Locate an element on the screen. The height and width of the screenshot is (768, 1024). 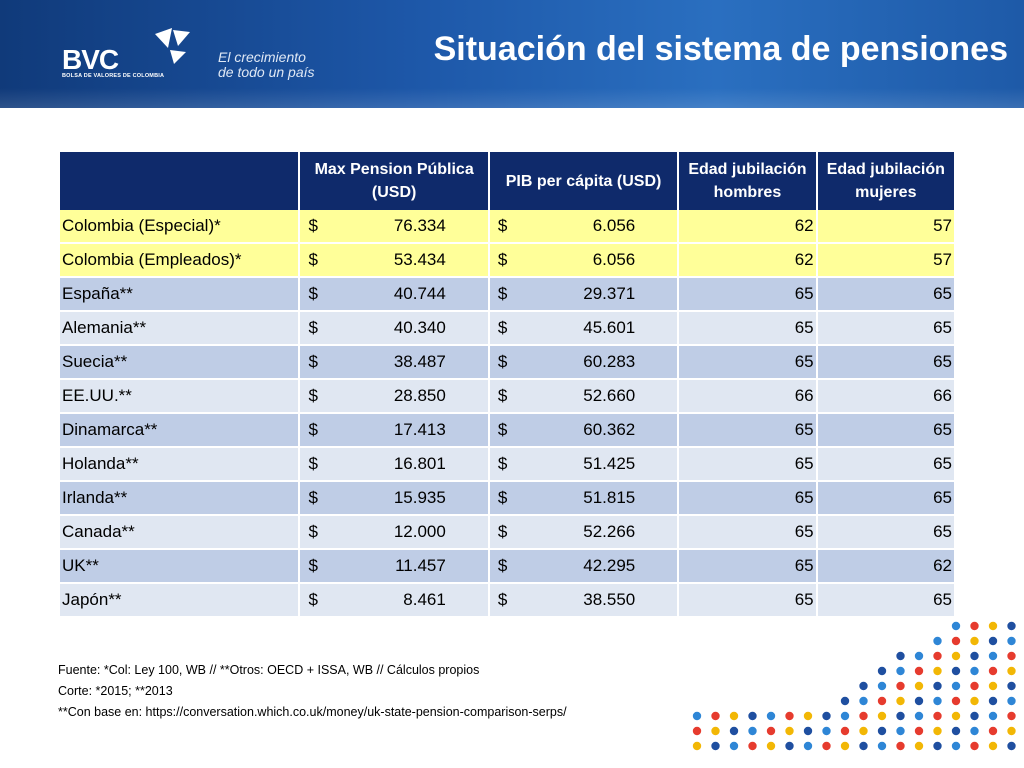
table-row: UK** $11.457 $42.295 65 62 is located at coordinates (507, 567).